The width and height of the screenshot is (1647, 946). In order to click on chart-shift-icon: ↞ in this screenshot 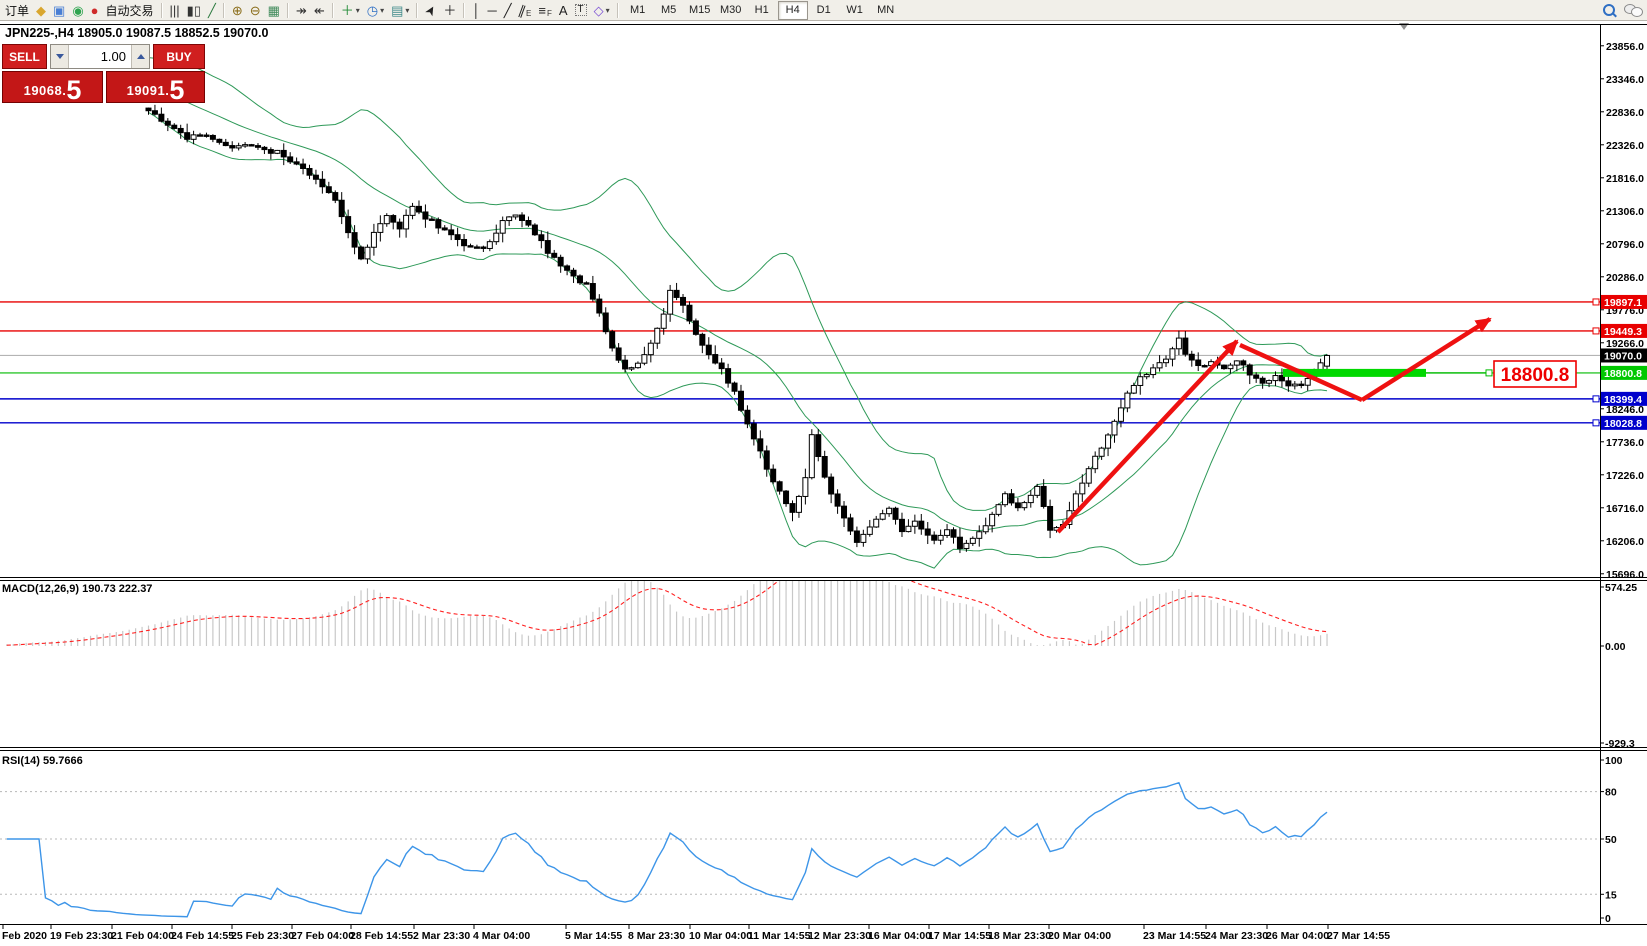, I will do `click(319, 10)`.